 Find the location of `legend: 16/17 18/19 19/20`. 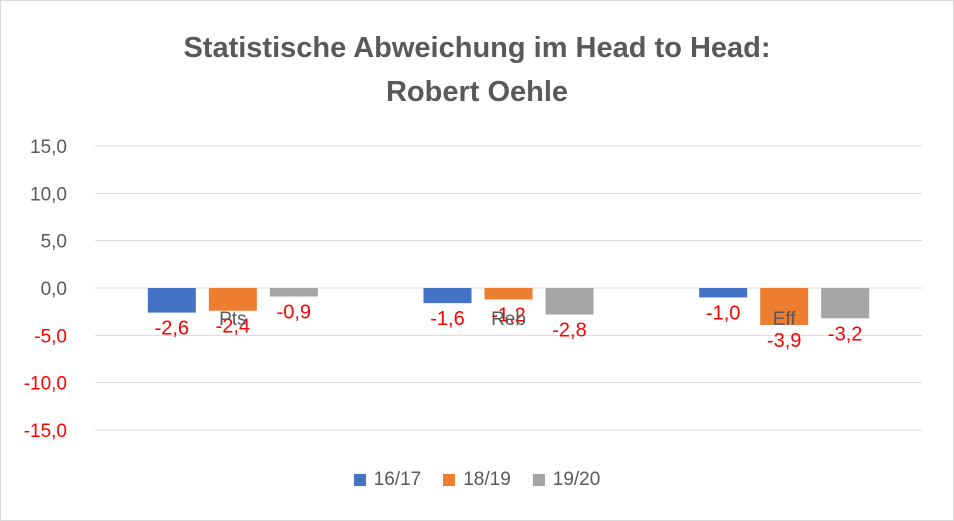

legend: 16/17 18/19 19/20 is located at coordinates (477, 480).